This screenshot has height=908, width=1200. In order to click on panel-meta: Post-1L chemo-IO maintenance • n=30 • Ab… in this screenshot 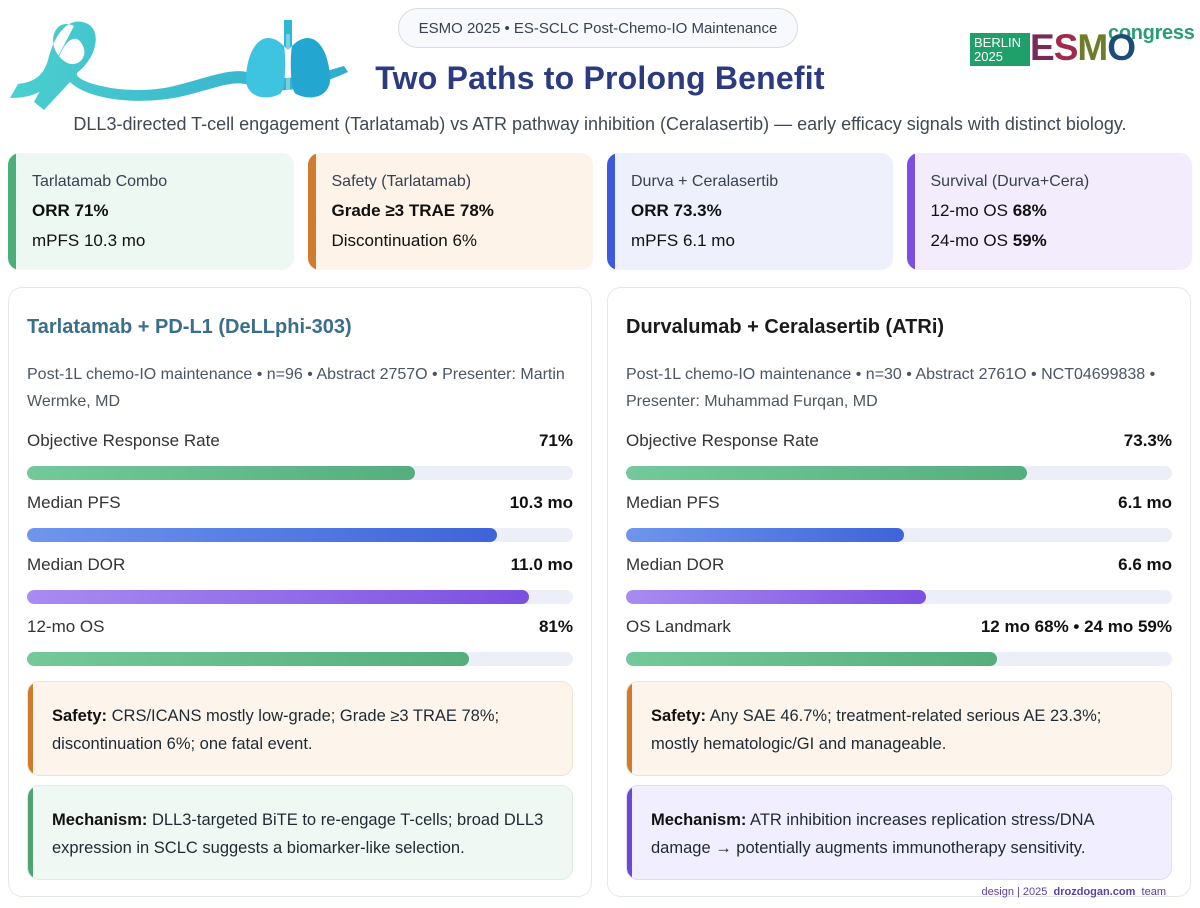, I will do `click(891, 388)`.